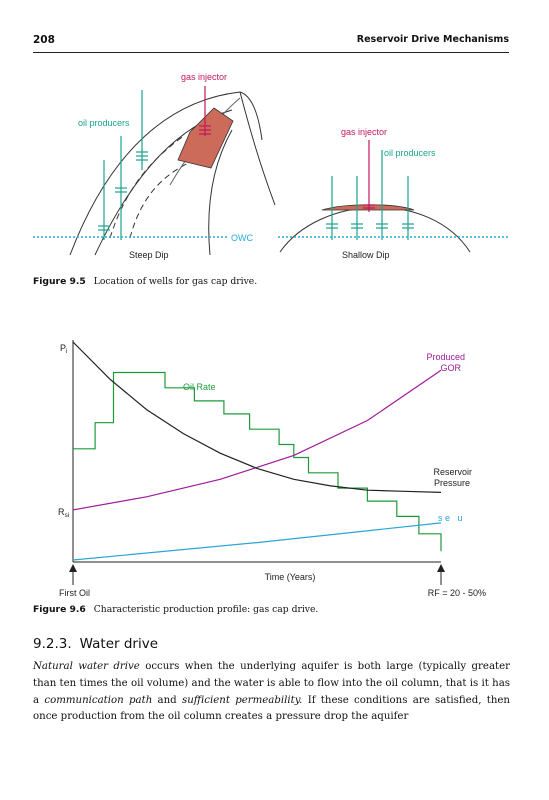 The height and width of the screenshot is (800, 549). I want to click on gas-cap-steep, so click(205, 138).